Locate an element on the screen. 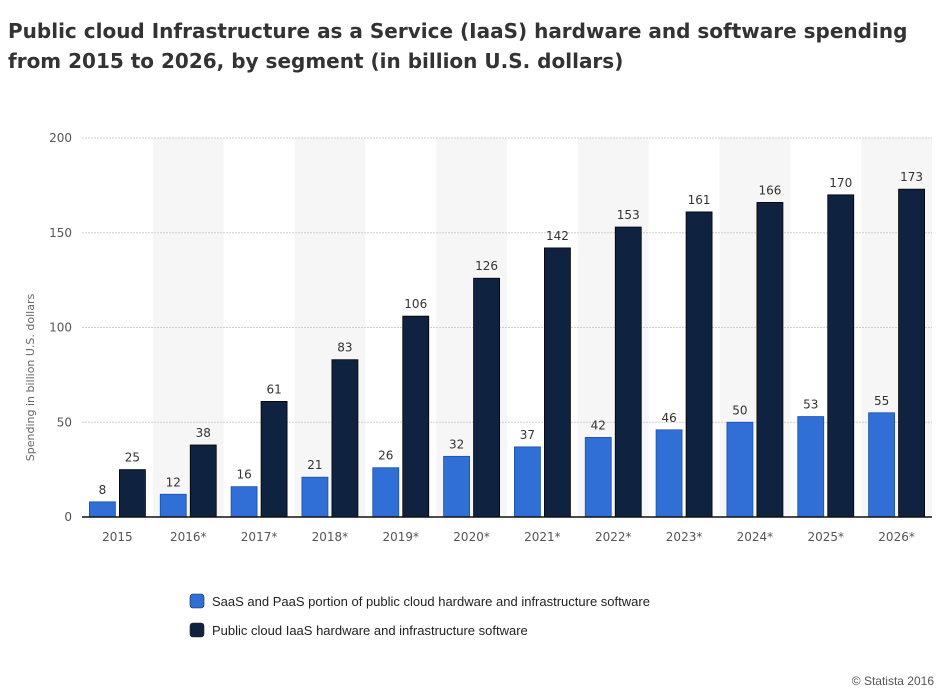 This screenshot has height=695, width=950. data-label: 126 is located at coordinates (486, 266).